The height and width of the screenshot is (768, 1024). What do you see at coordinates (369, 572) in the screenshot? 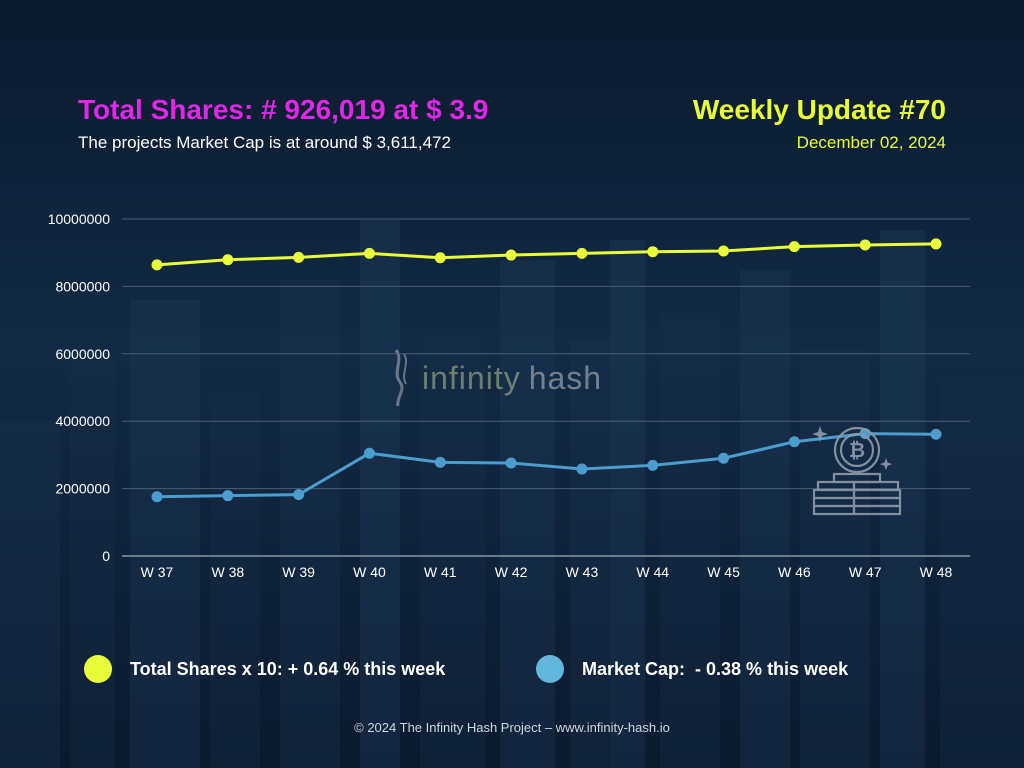
I see `x-tick-label: W 40` at bounding box center [369, 572].